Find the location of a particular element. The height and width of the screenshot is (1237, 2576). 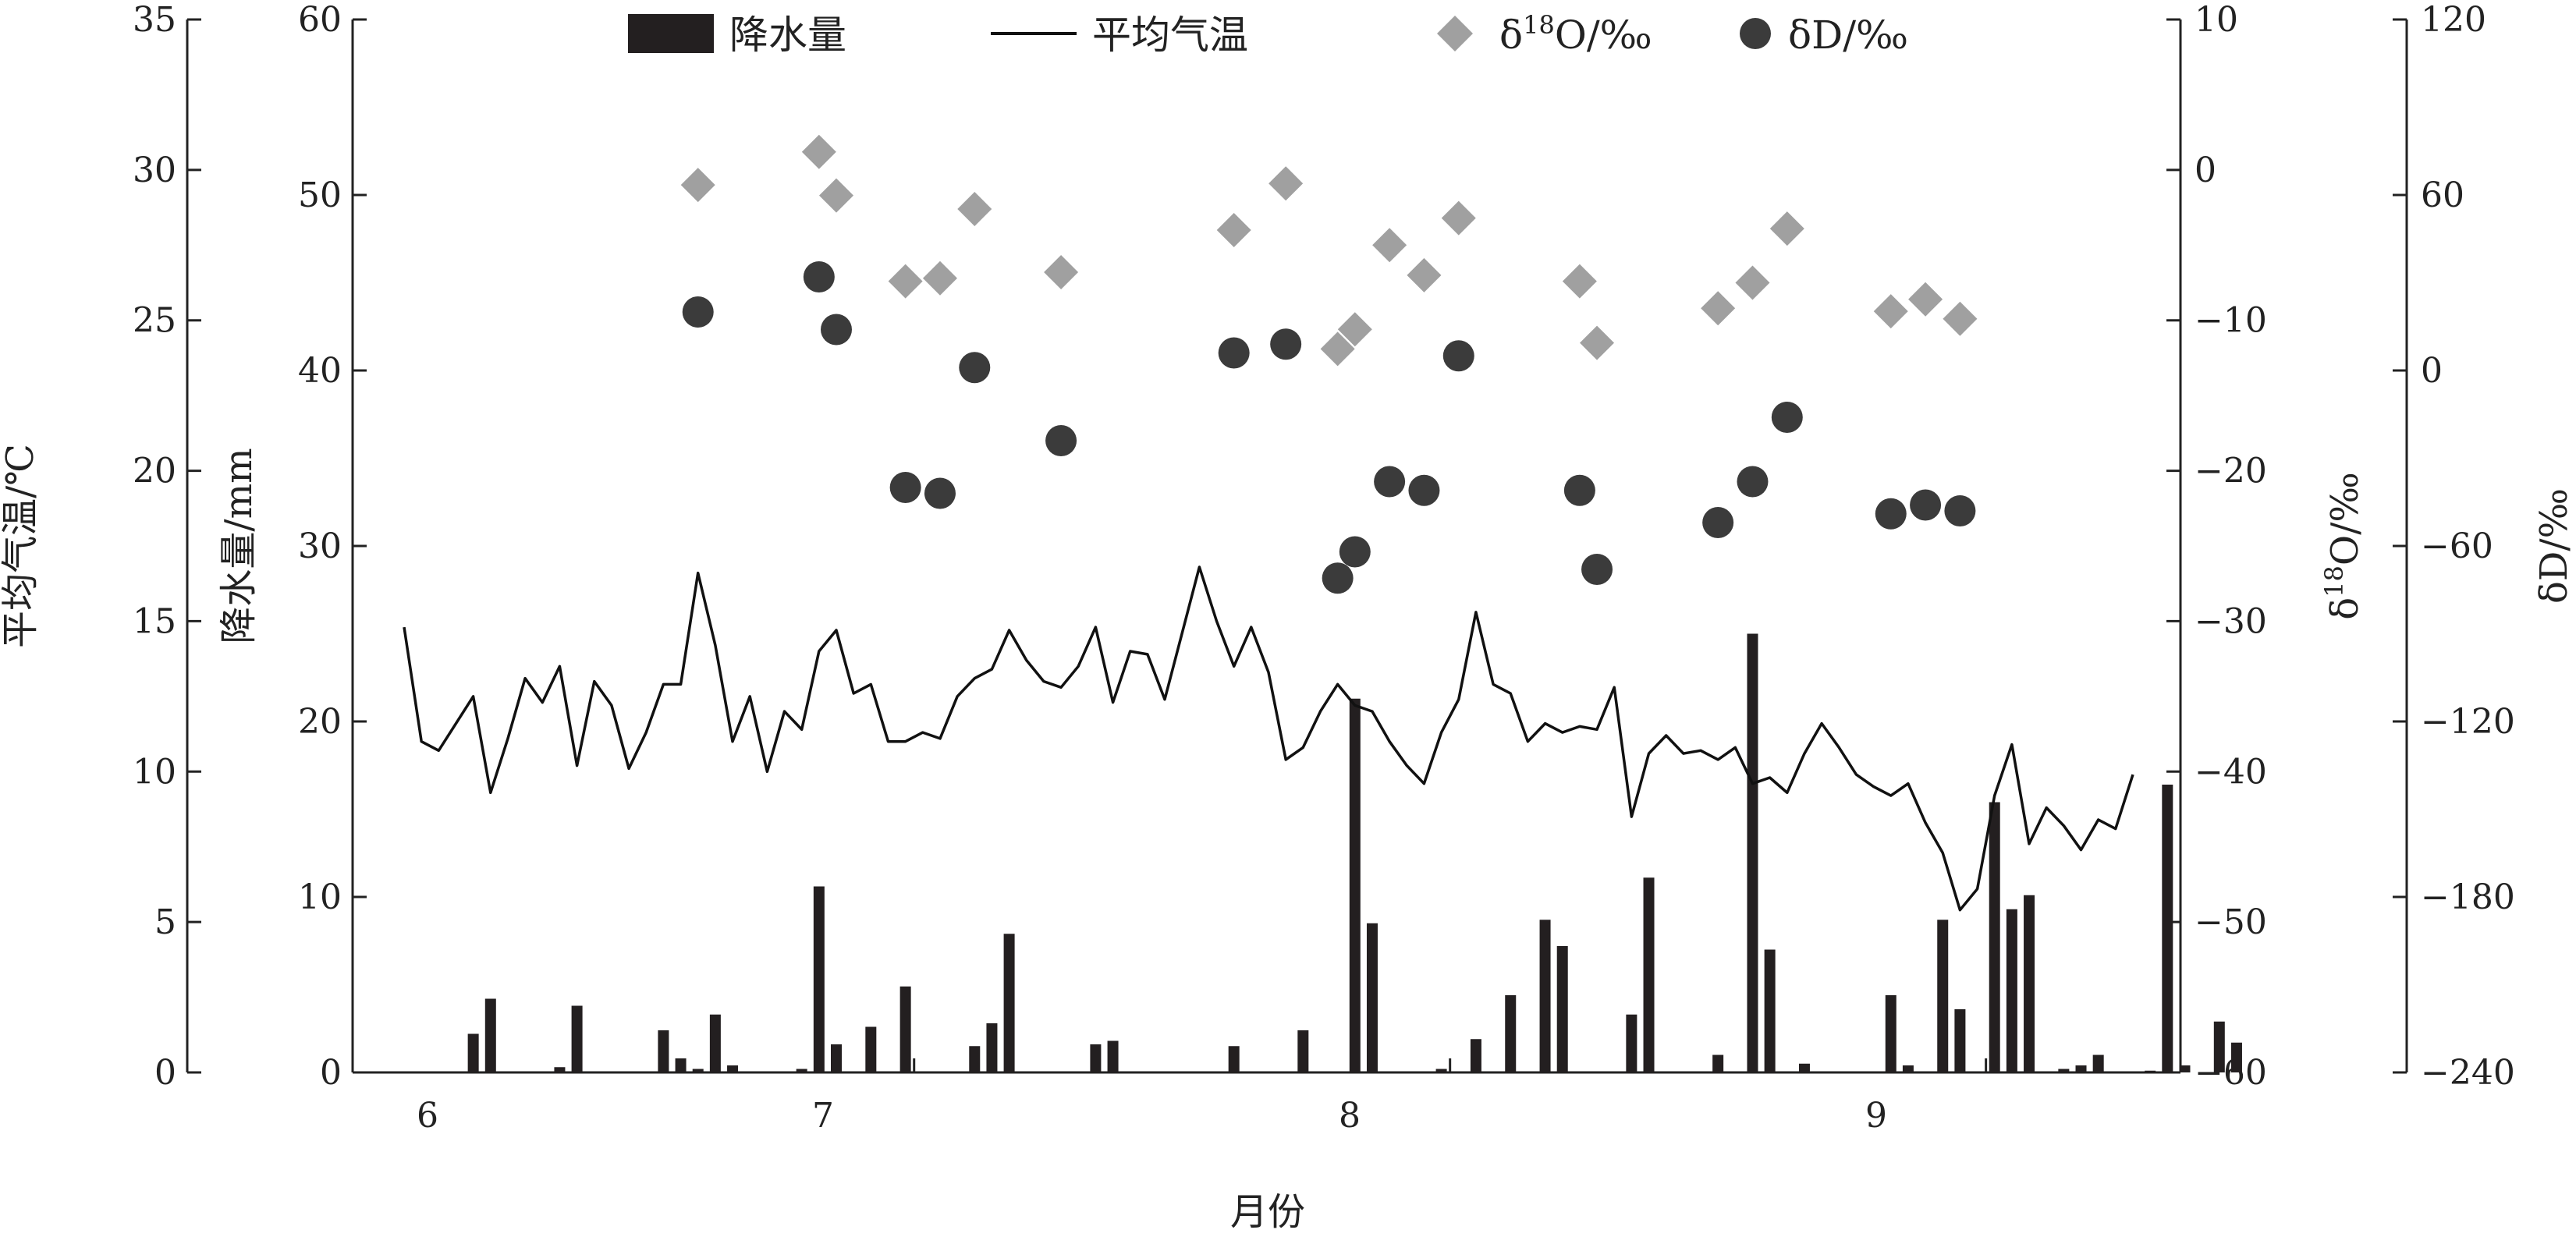

x-tick-label: 8 is located at coordinates (1350, 1116).